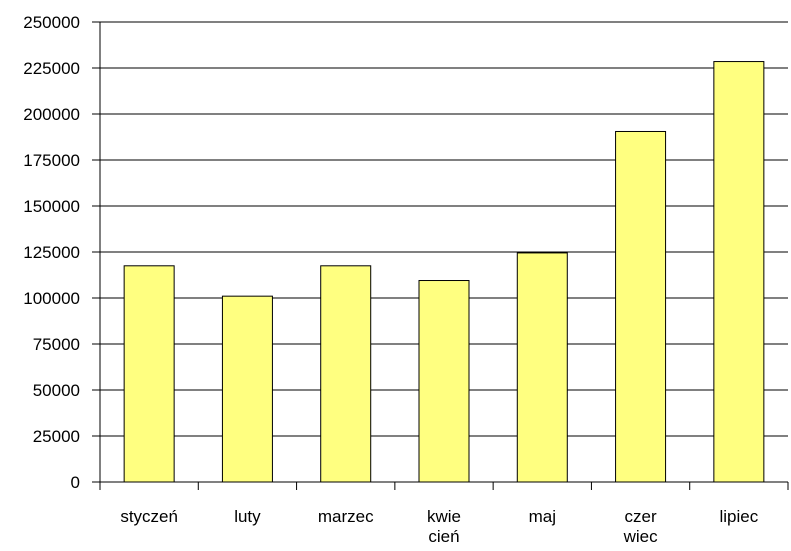  What do you see at coordinates (738, 516) in the screenshot?
I see `x-tick-label: lipiec` at bounding box center [738, 516].